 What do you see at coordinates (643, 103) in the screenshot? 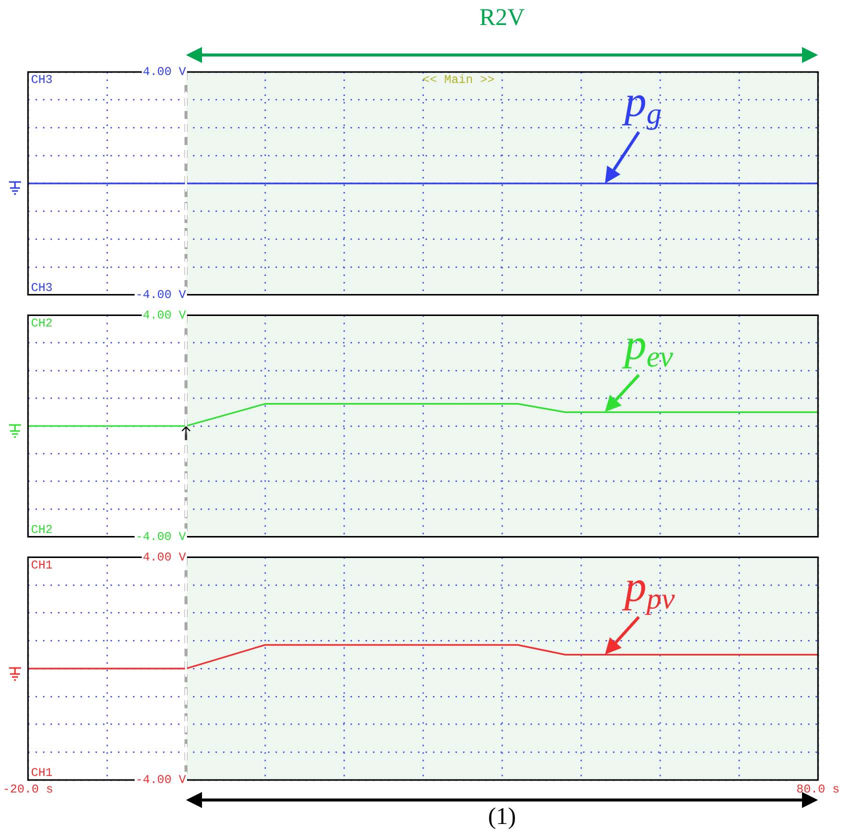
I see `series-label: p$_{g}$` at bounding box center [643, 103].